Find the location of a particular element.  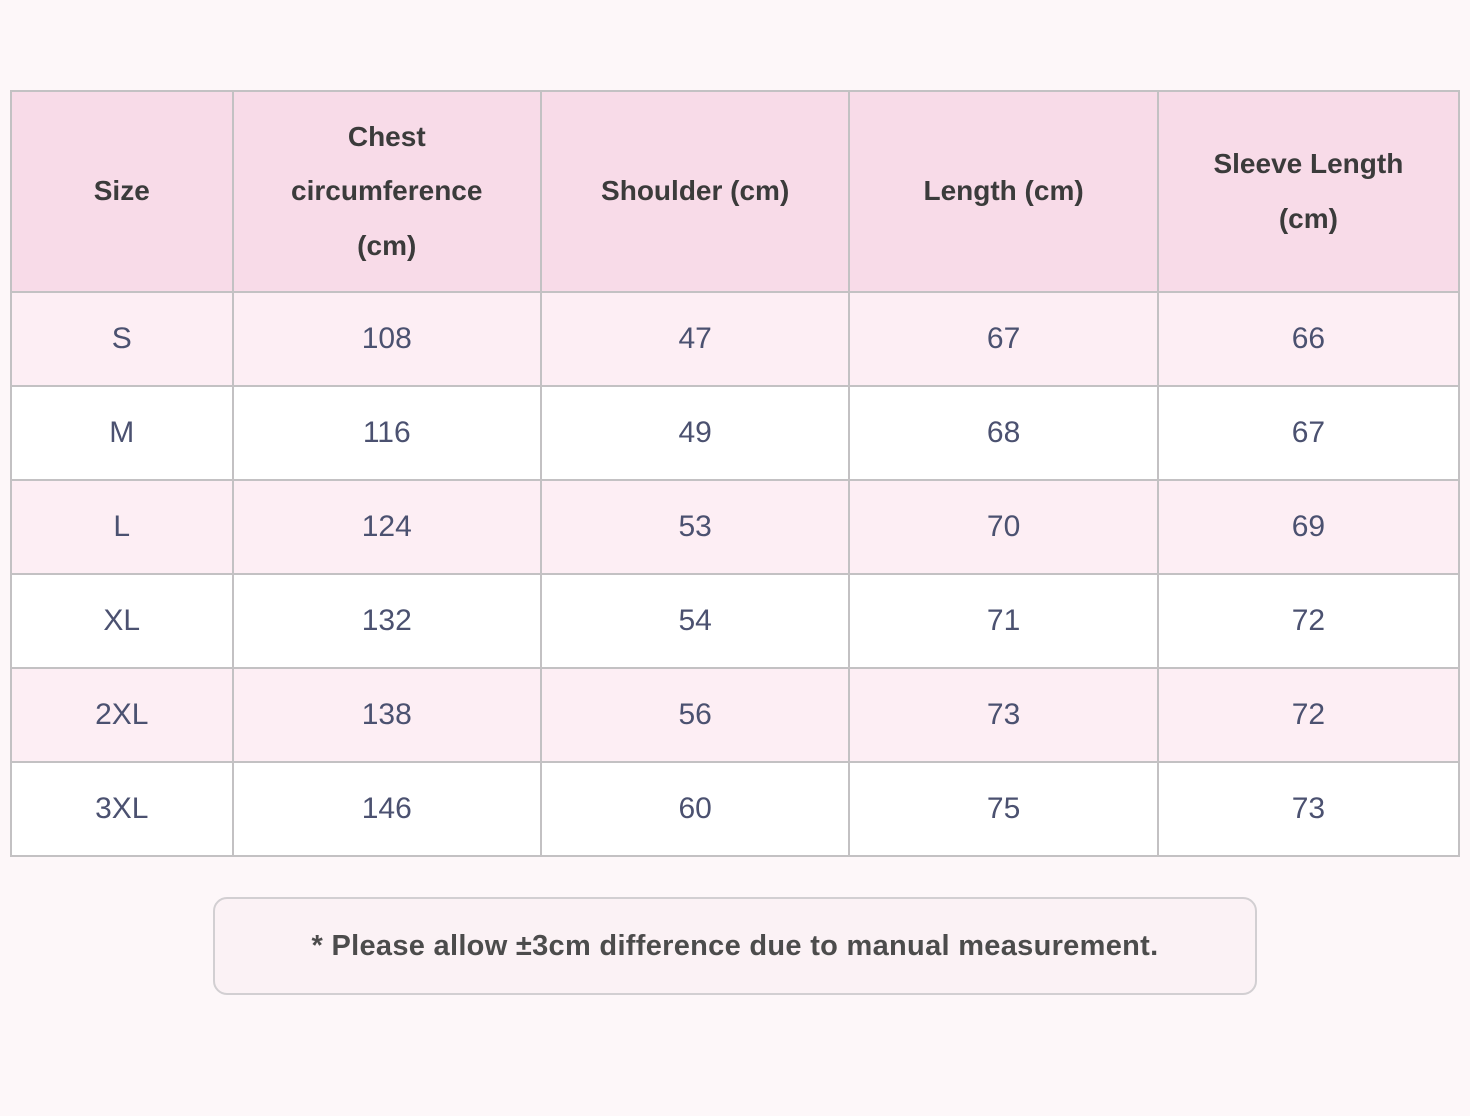

sleeve-cell: 67 is located at coordinates (1308, 433).